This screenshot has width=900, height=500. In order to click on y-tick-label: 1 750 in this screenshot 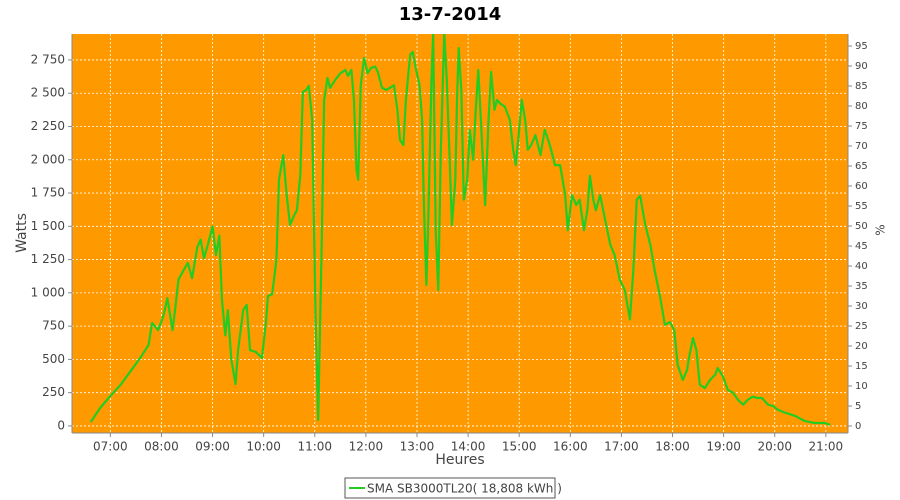, I will do `click(48, 193)`.